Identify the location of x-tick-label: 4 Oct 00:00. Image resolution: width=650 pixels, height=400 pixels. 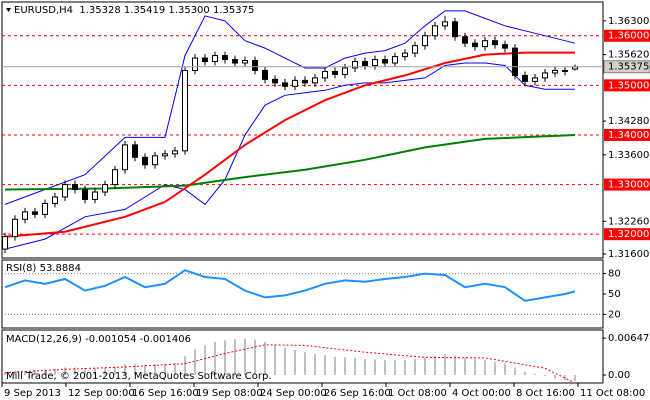
(481, 393).